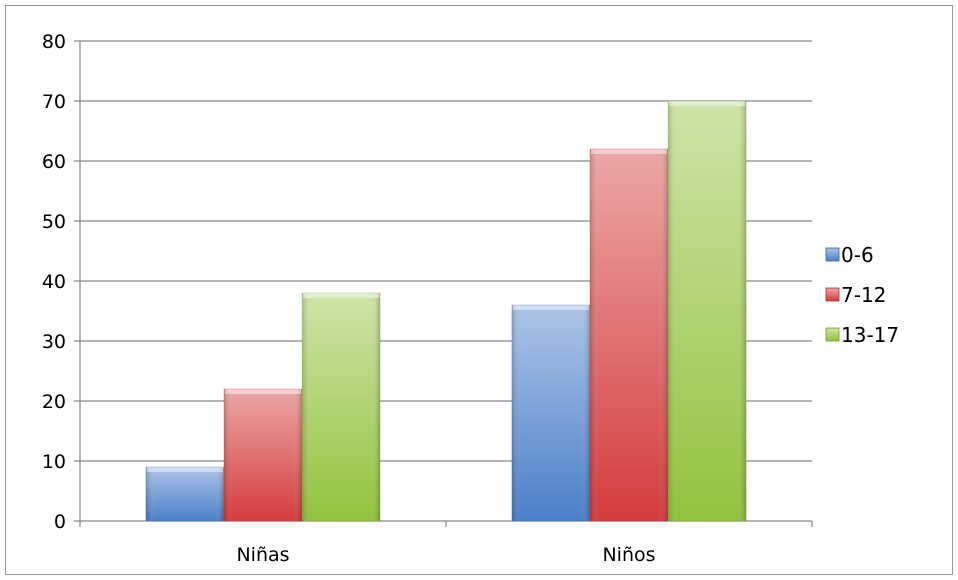 This screenshot has height=580, width=958. I want to click on legend-label: 7-12, so click(863, 295).